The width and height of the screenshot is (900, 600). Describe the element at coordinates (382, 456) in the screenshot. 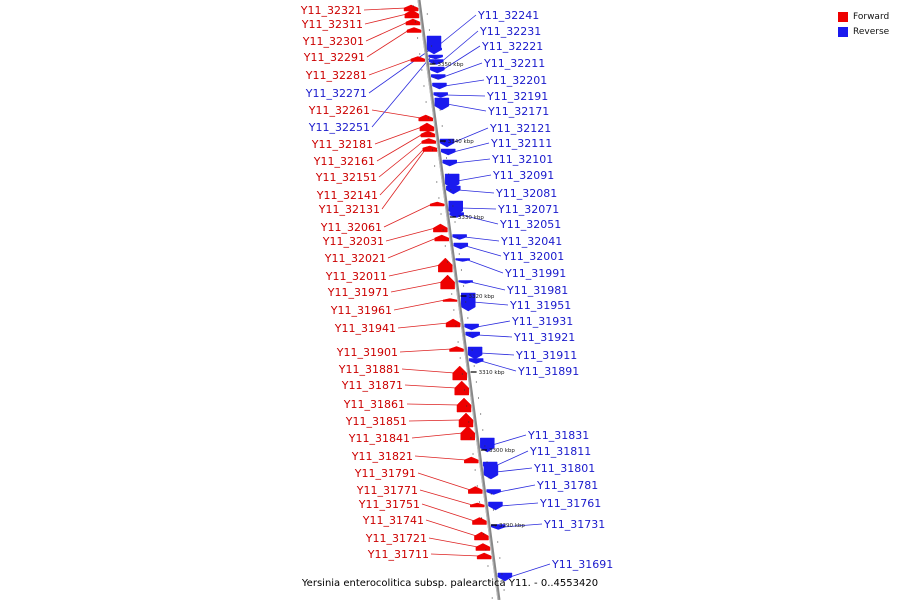

I see `forward-gene-label: Y11_31821` at that location.